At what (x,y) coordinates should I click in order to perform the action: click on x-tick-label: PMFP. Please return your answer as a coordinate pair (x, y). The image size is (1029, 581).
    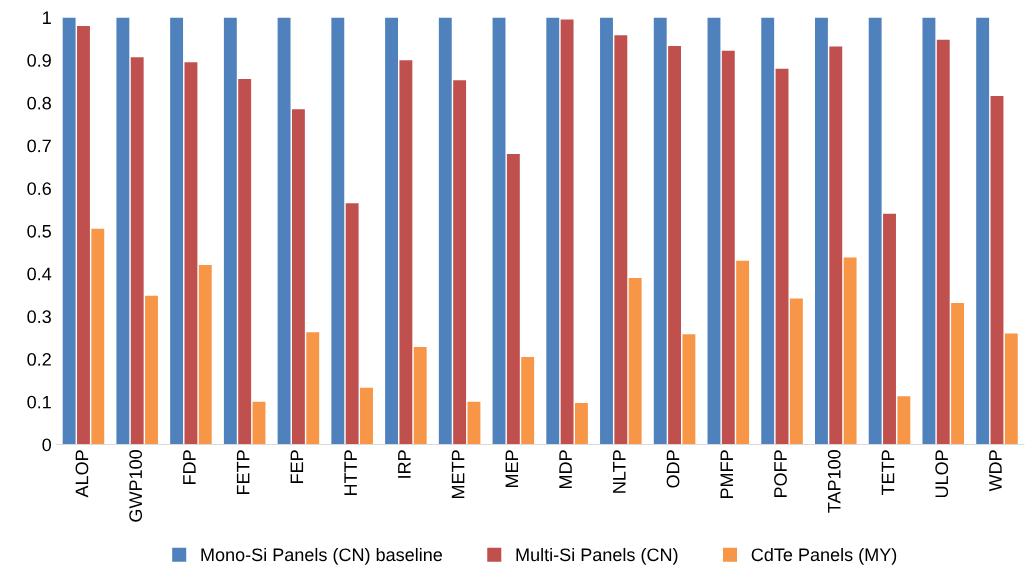
    Looking at the image, I should click on (726, 474).